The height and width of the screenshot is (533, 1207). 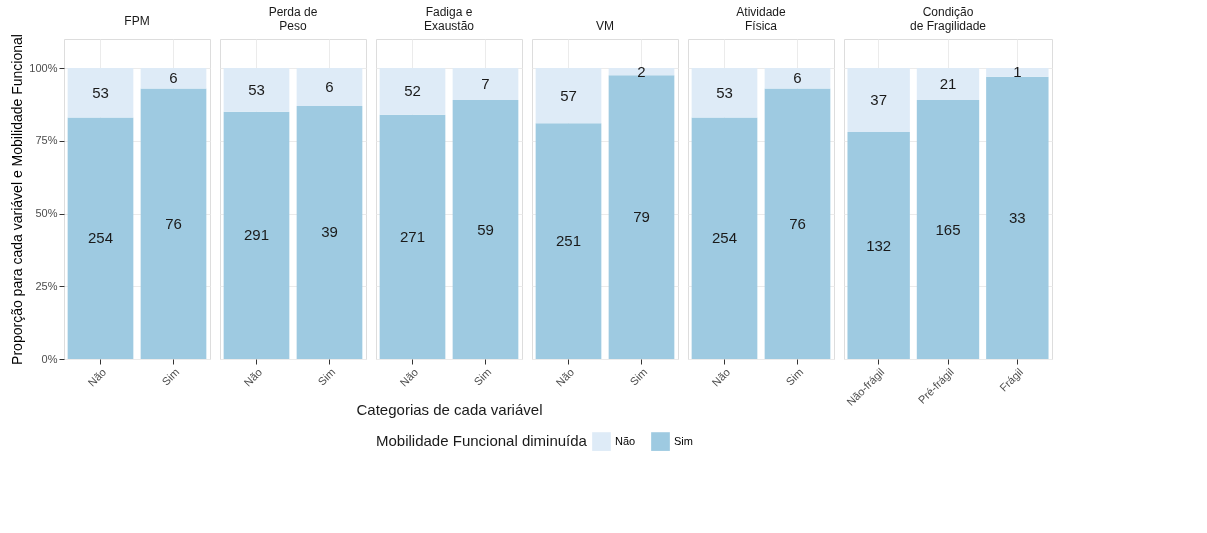 I want to click on y-axis-title: Proporção para cada variável e Mobilidade Funcional, so click(x=17, y=199).